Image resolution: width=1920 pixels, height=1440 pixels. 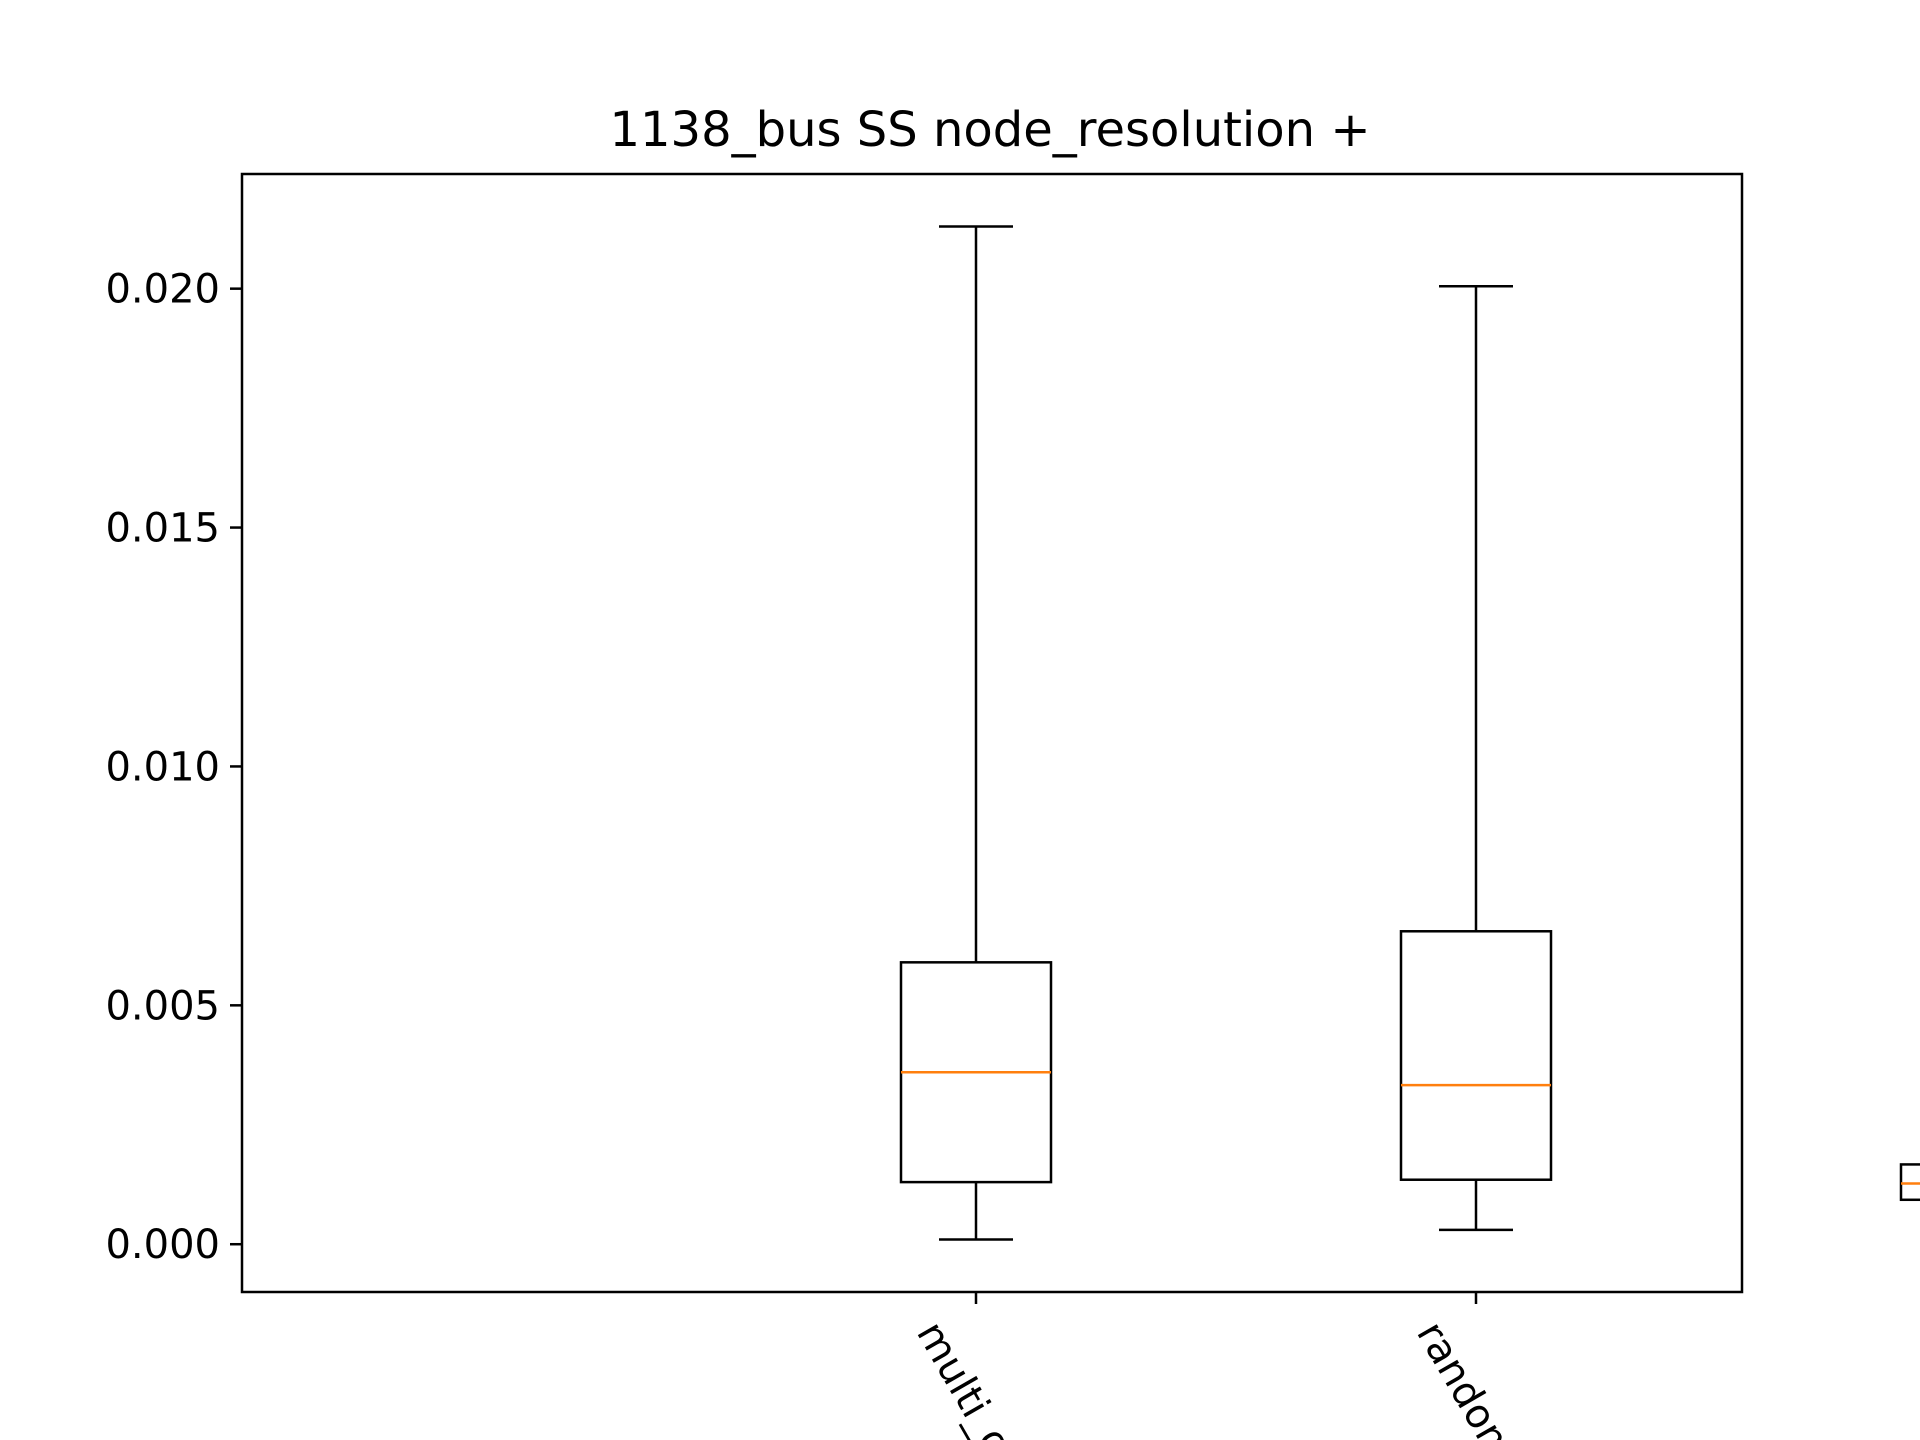 I want to click on y-tick-label: 0.000, so click(x=162, y=1245).